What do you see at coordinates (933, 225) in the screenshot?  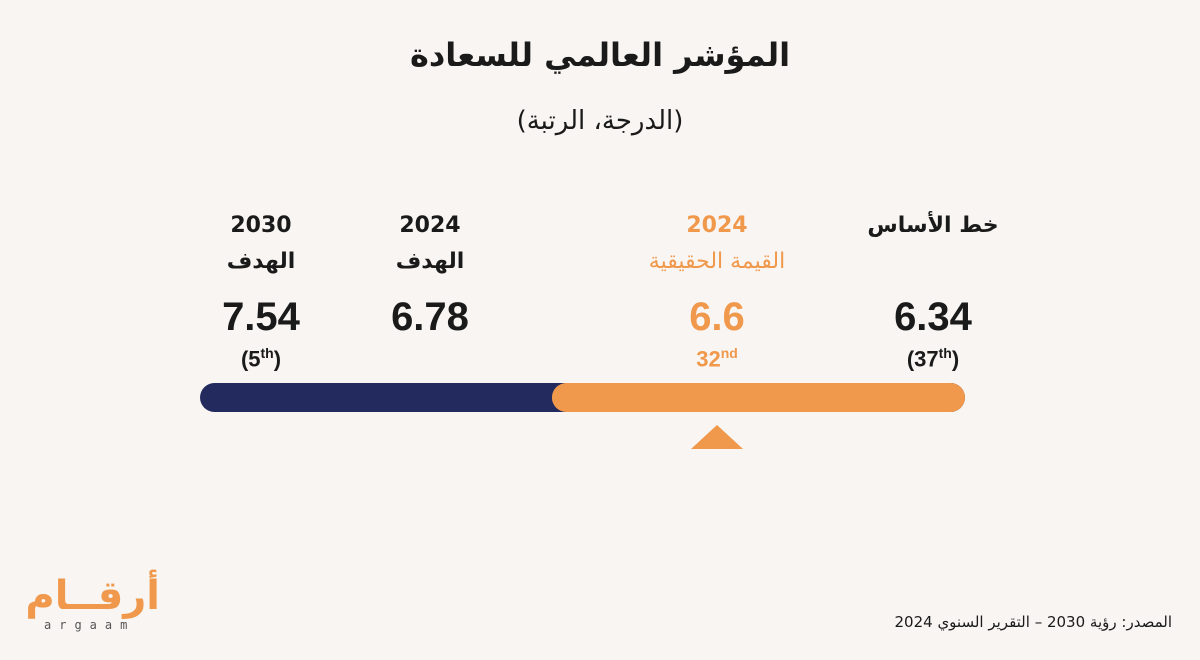 I see `baseline-label: خط الأساس` at bounding box center [933, 225].